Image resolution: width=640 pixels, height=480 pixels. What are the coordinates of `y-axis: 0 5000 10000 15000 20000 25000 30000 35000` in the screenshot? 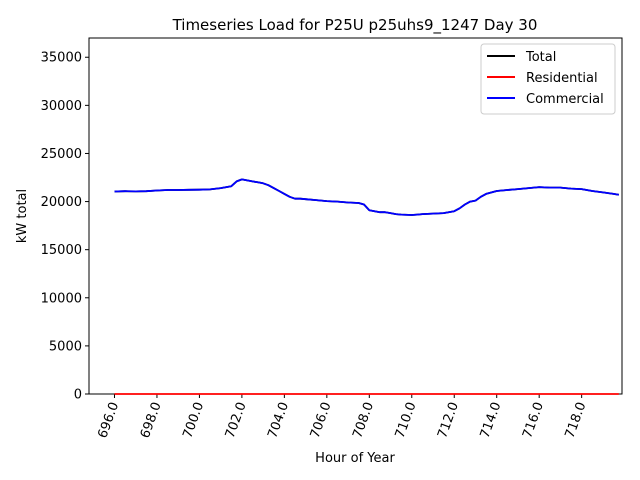 It's located at (65, 227).